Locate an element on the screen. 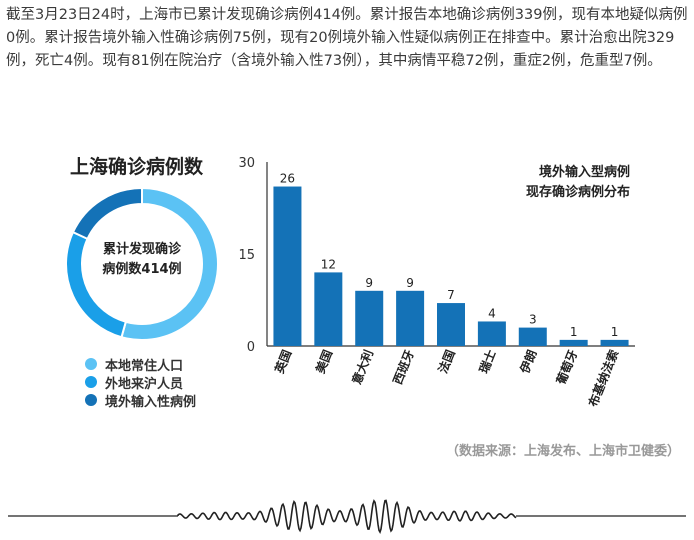 The height and width of the screenshot is (540, 694). x-tick-label: 英国 is located at coordinates (282, 362).